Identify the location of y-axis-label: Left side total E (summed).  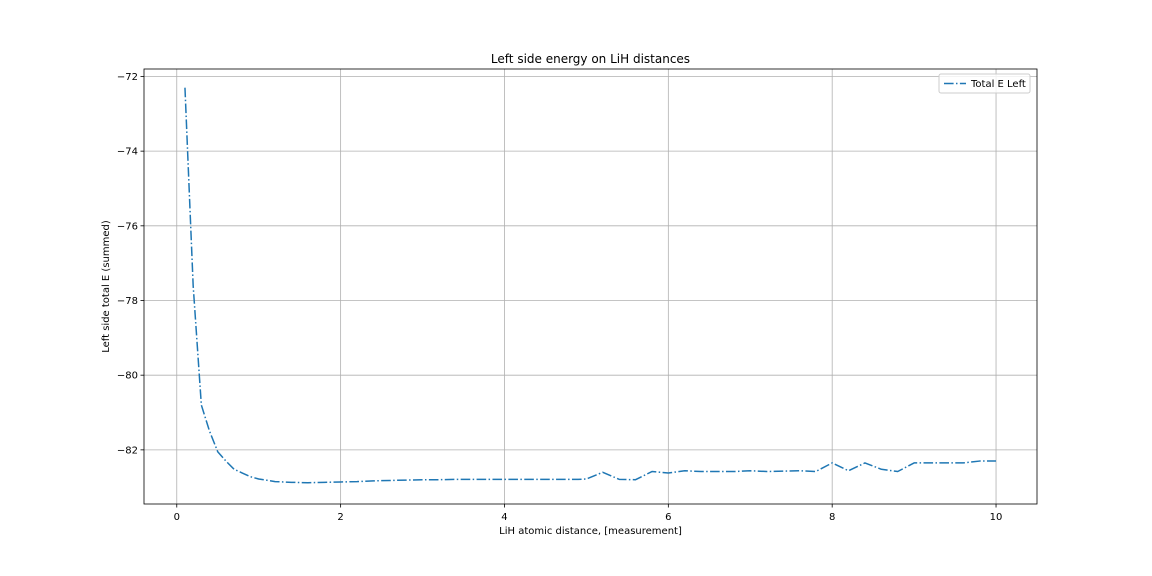
(106, 286).